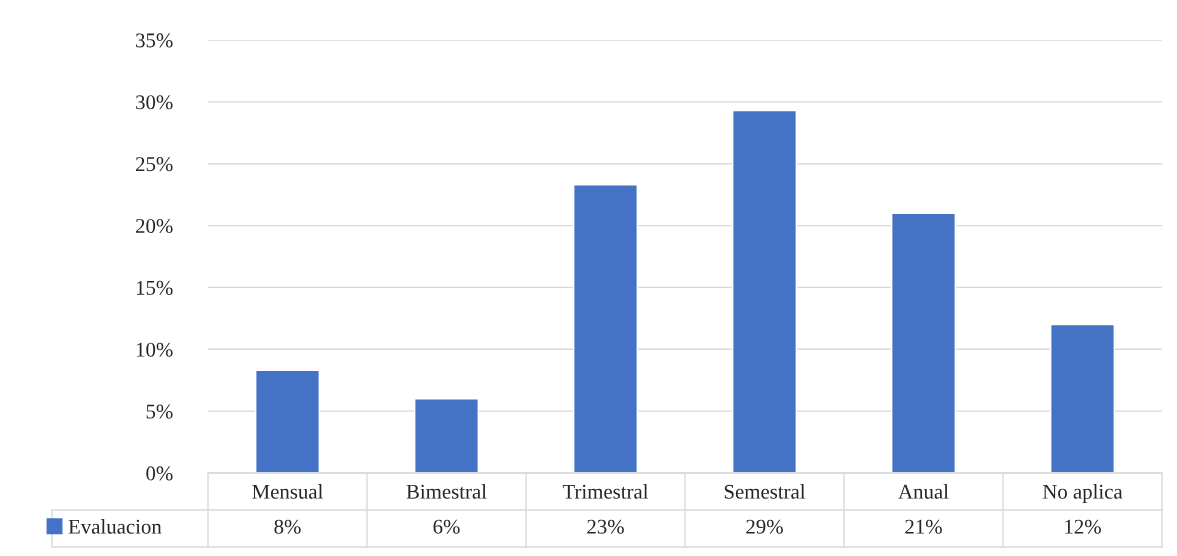 This screenshot has width=1177, height=556. Describe the element at coordinates (1082, 493) in the screenshot. I see `x-tick-label: No aplica` at that location.